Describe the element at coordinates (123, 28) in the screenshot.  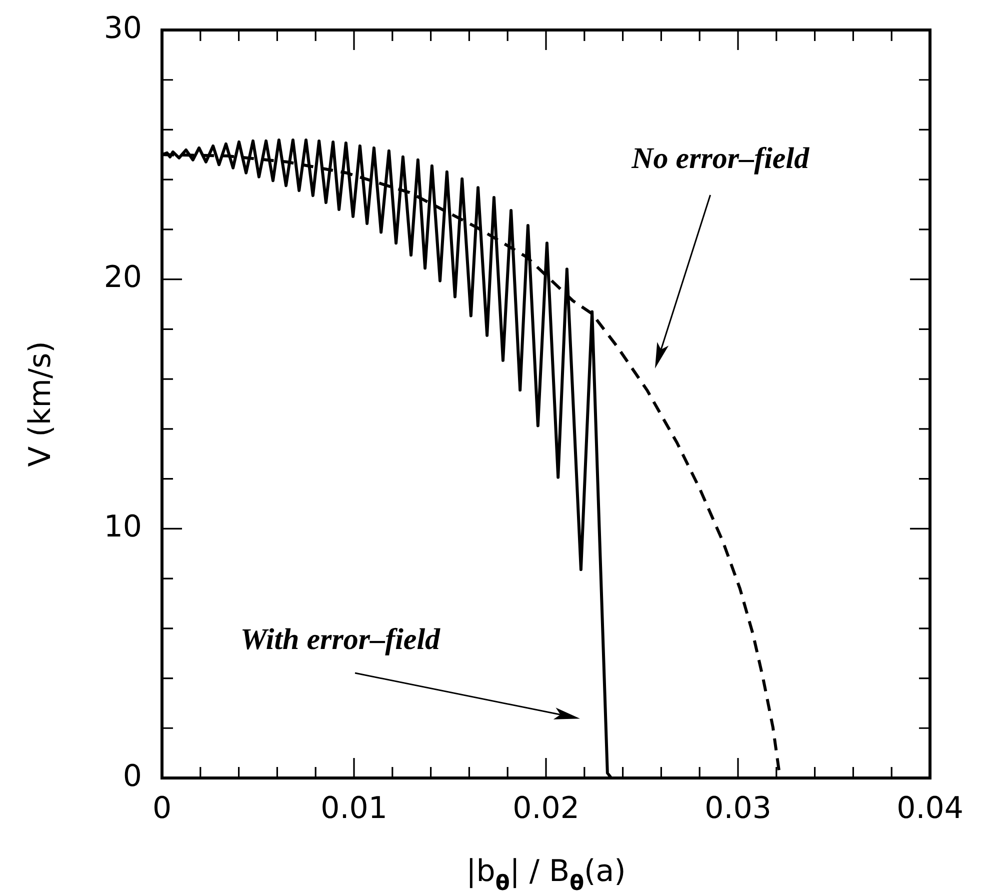
I see `y-tick-label: 30` at that location.